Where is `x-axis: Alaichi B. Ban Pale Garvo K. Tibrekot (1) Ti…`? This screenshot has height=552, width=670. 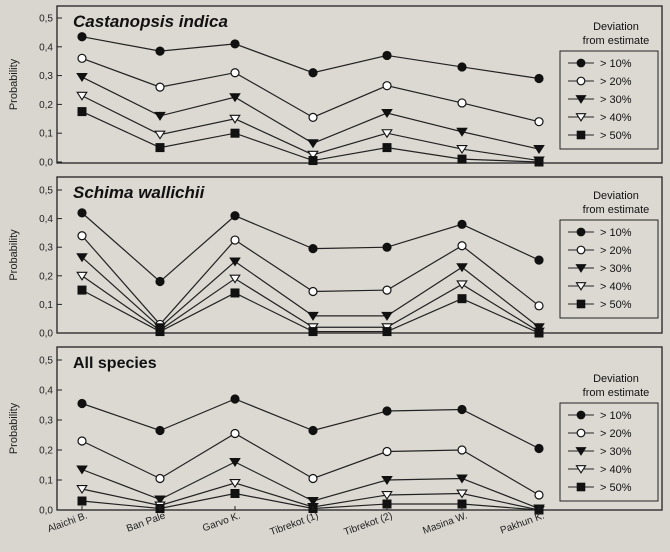 x-axis: Alaichi B. Ban Pale Garvo K. Tibrekot (1) Ti… is located at coordinates (296, 522).